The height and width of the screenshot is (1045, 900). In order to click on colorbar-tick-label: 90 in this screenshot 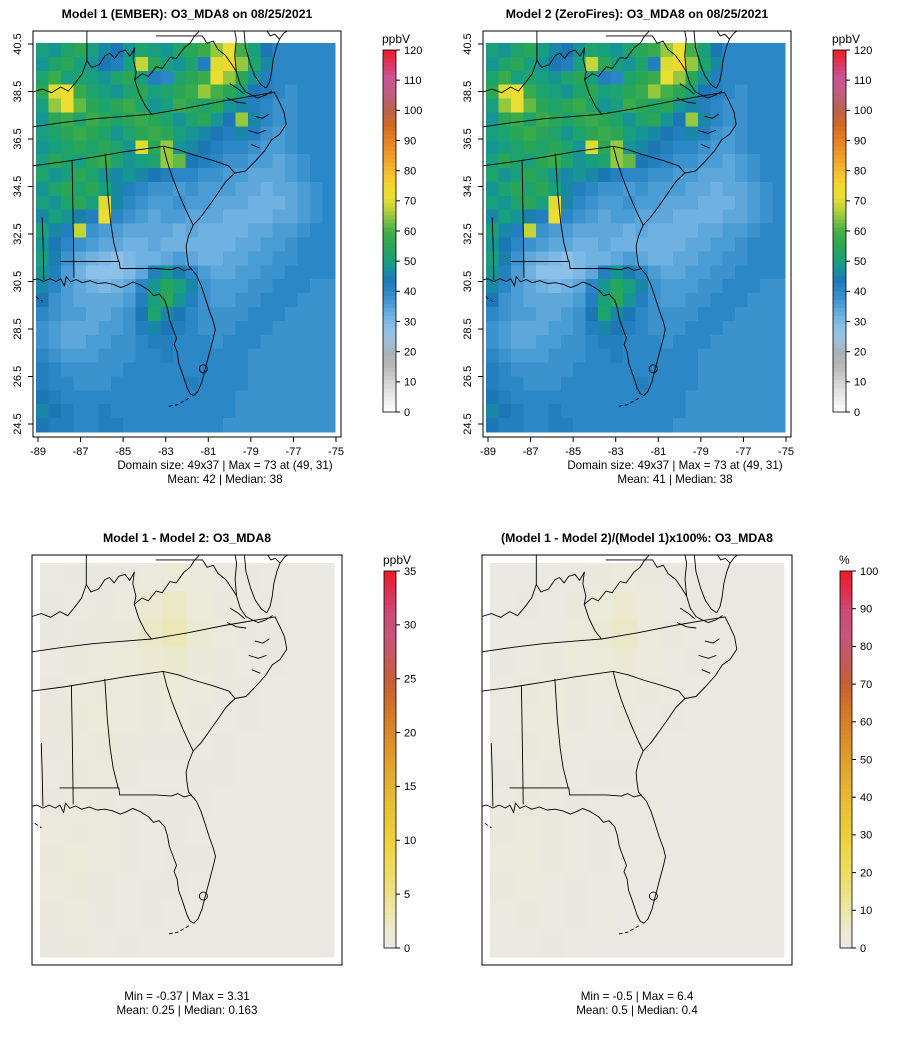, I will do `click(860, 141)`.